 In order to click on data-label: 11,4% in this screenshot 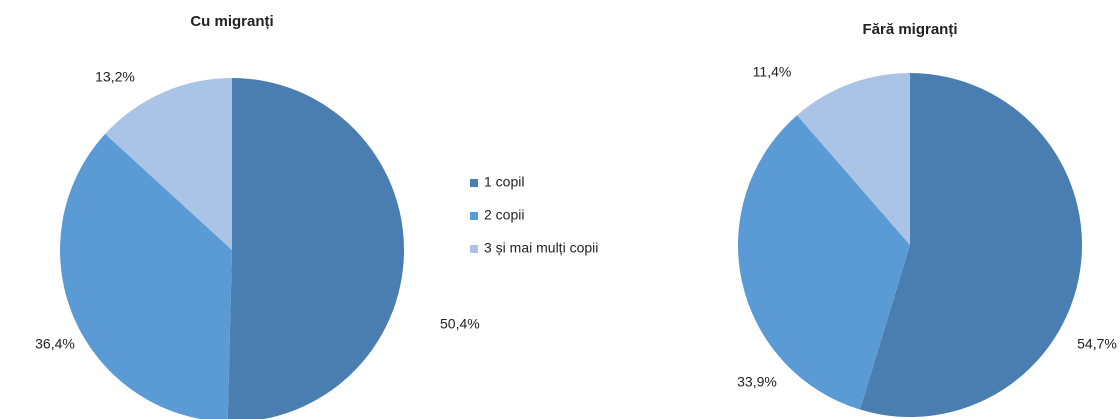, I will do `click(772, 72)`.